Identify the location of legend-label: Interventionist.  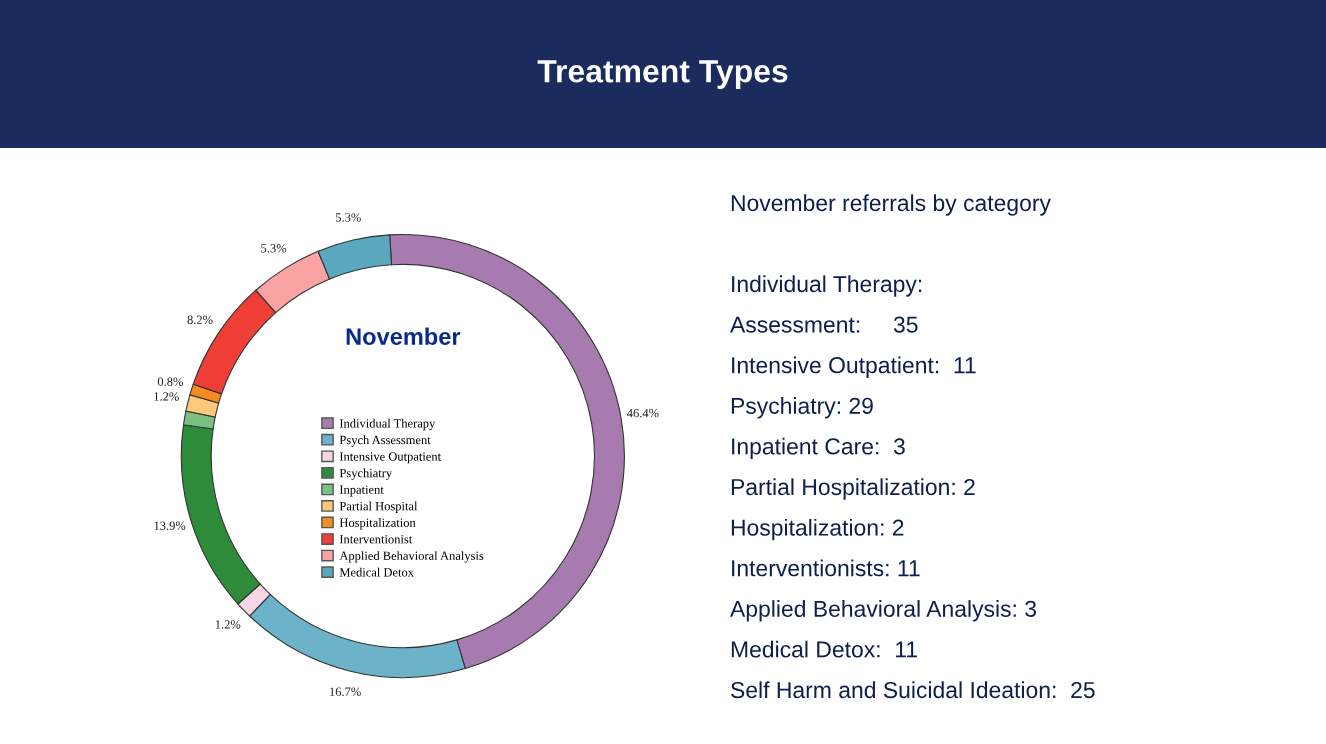
(376, 539).